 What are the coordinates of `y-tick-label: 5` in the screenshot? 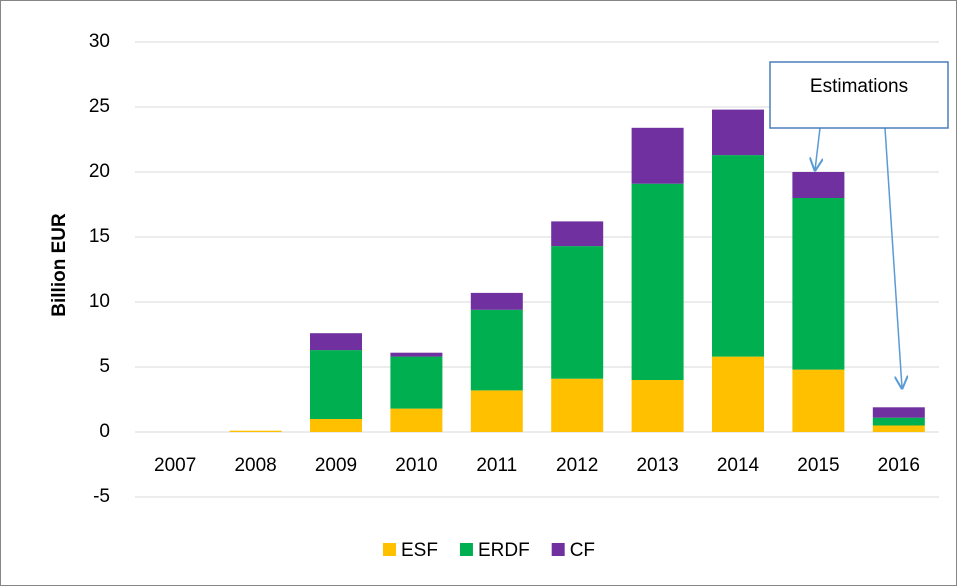 It's located at (104, 366).